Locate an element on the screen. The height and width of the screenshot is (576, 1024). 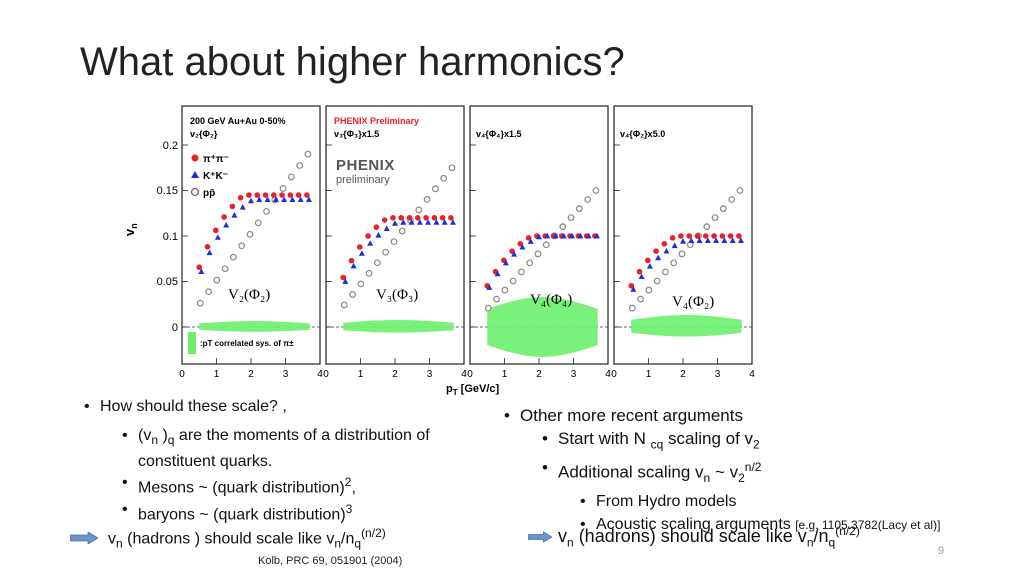
y-axis-label: vn is located at coordinates (130, 229).